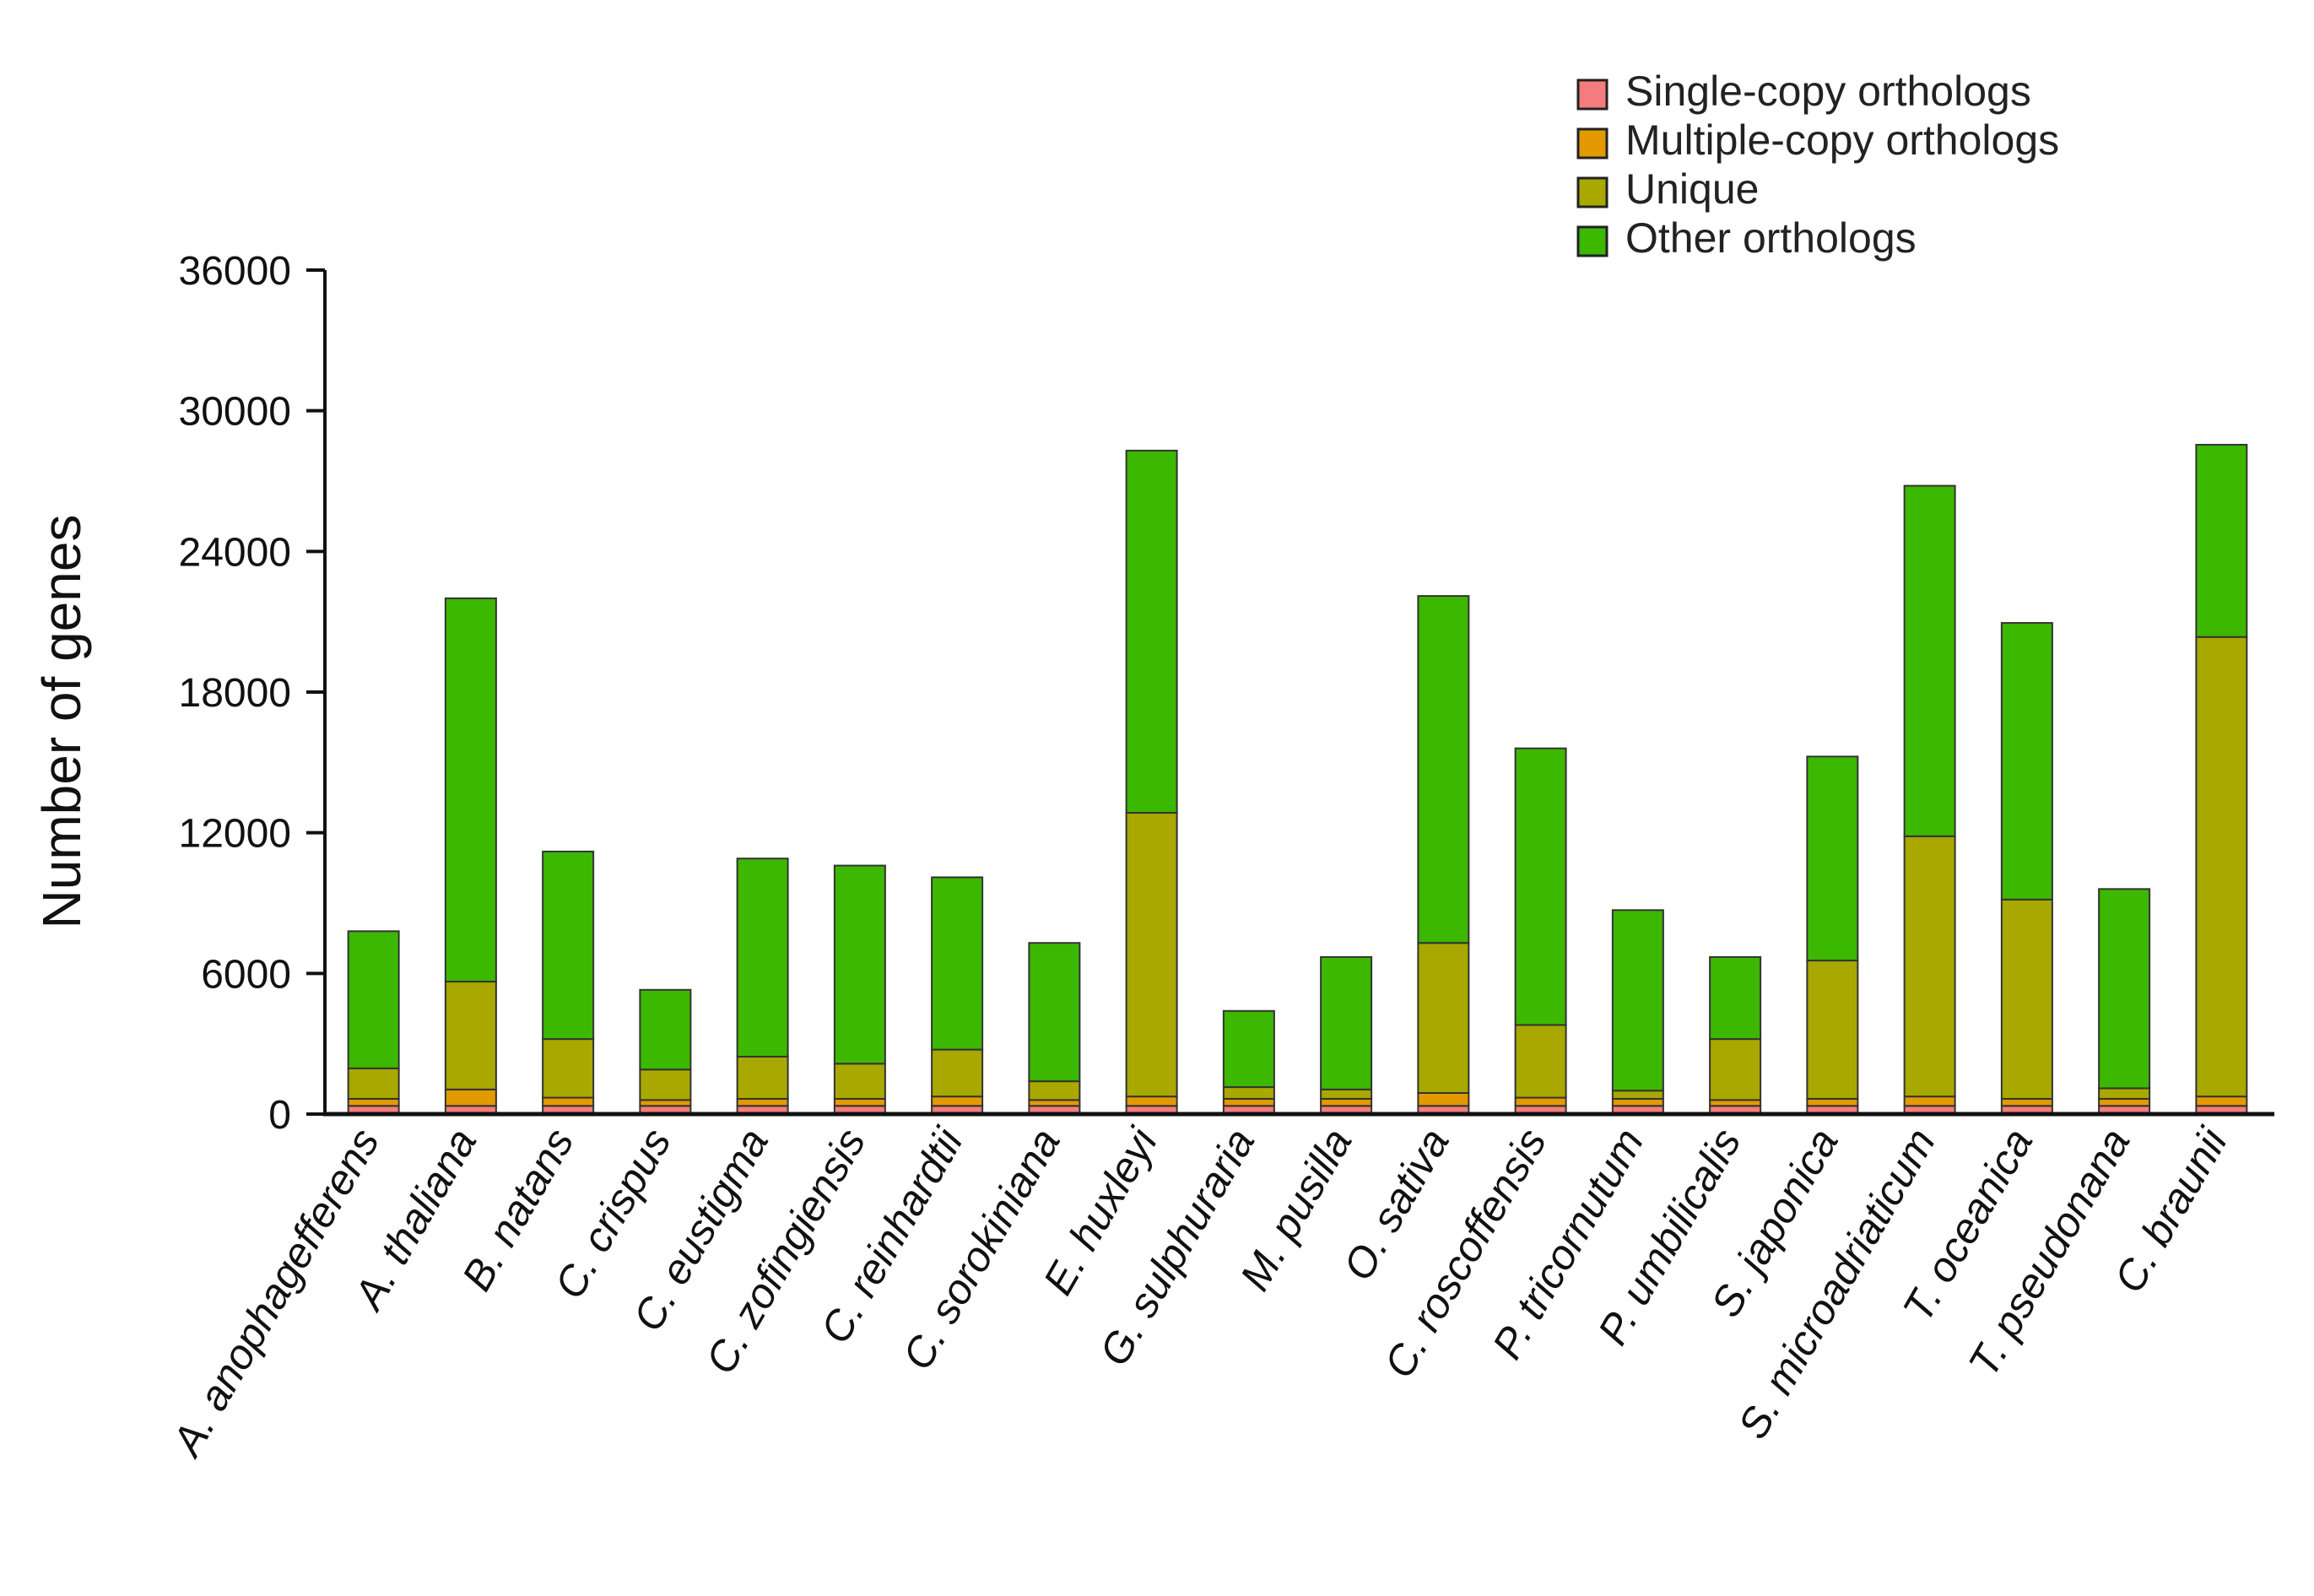 The width and height of the screenshot is (2314, 1596). What do you see at coordinates (235, 834) in the screenshot?
I see `y-tick-label: 12000` at bounding box center [235, 834].